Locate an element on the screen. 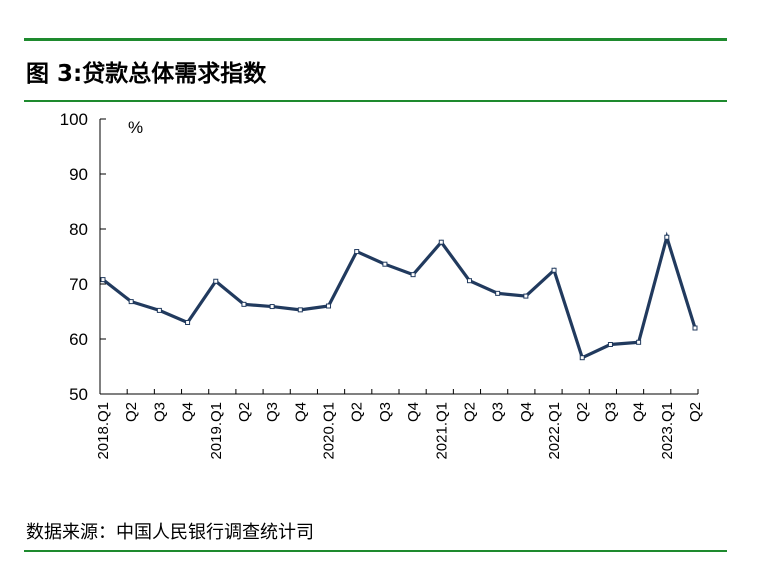  x-tick-label: 2018.Q1 is located at coordinates (103, 431).